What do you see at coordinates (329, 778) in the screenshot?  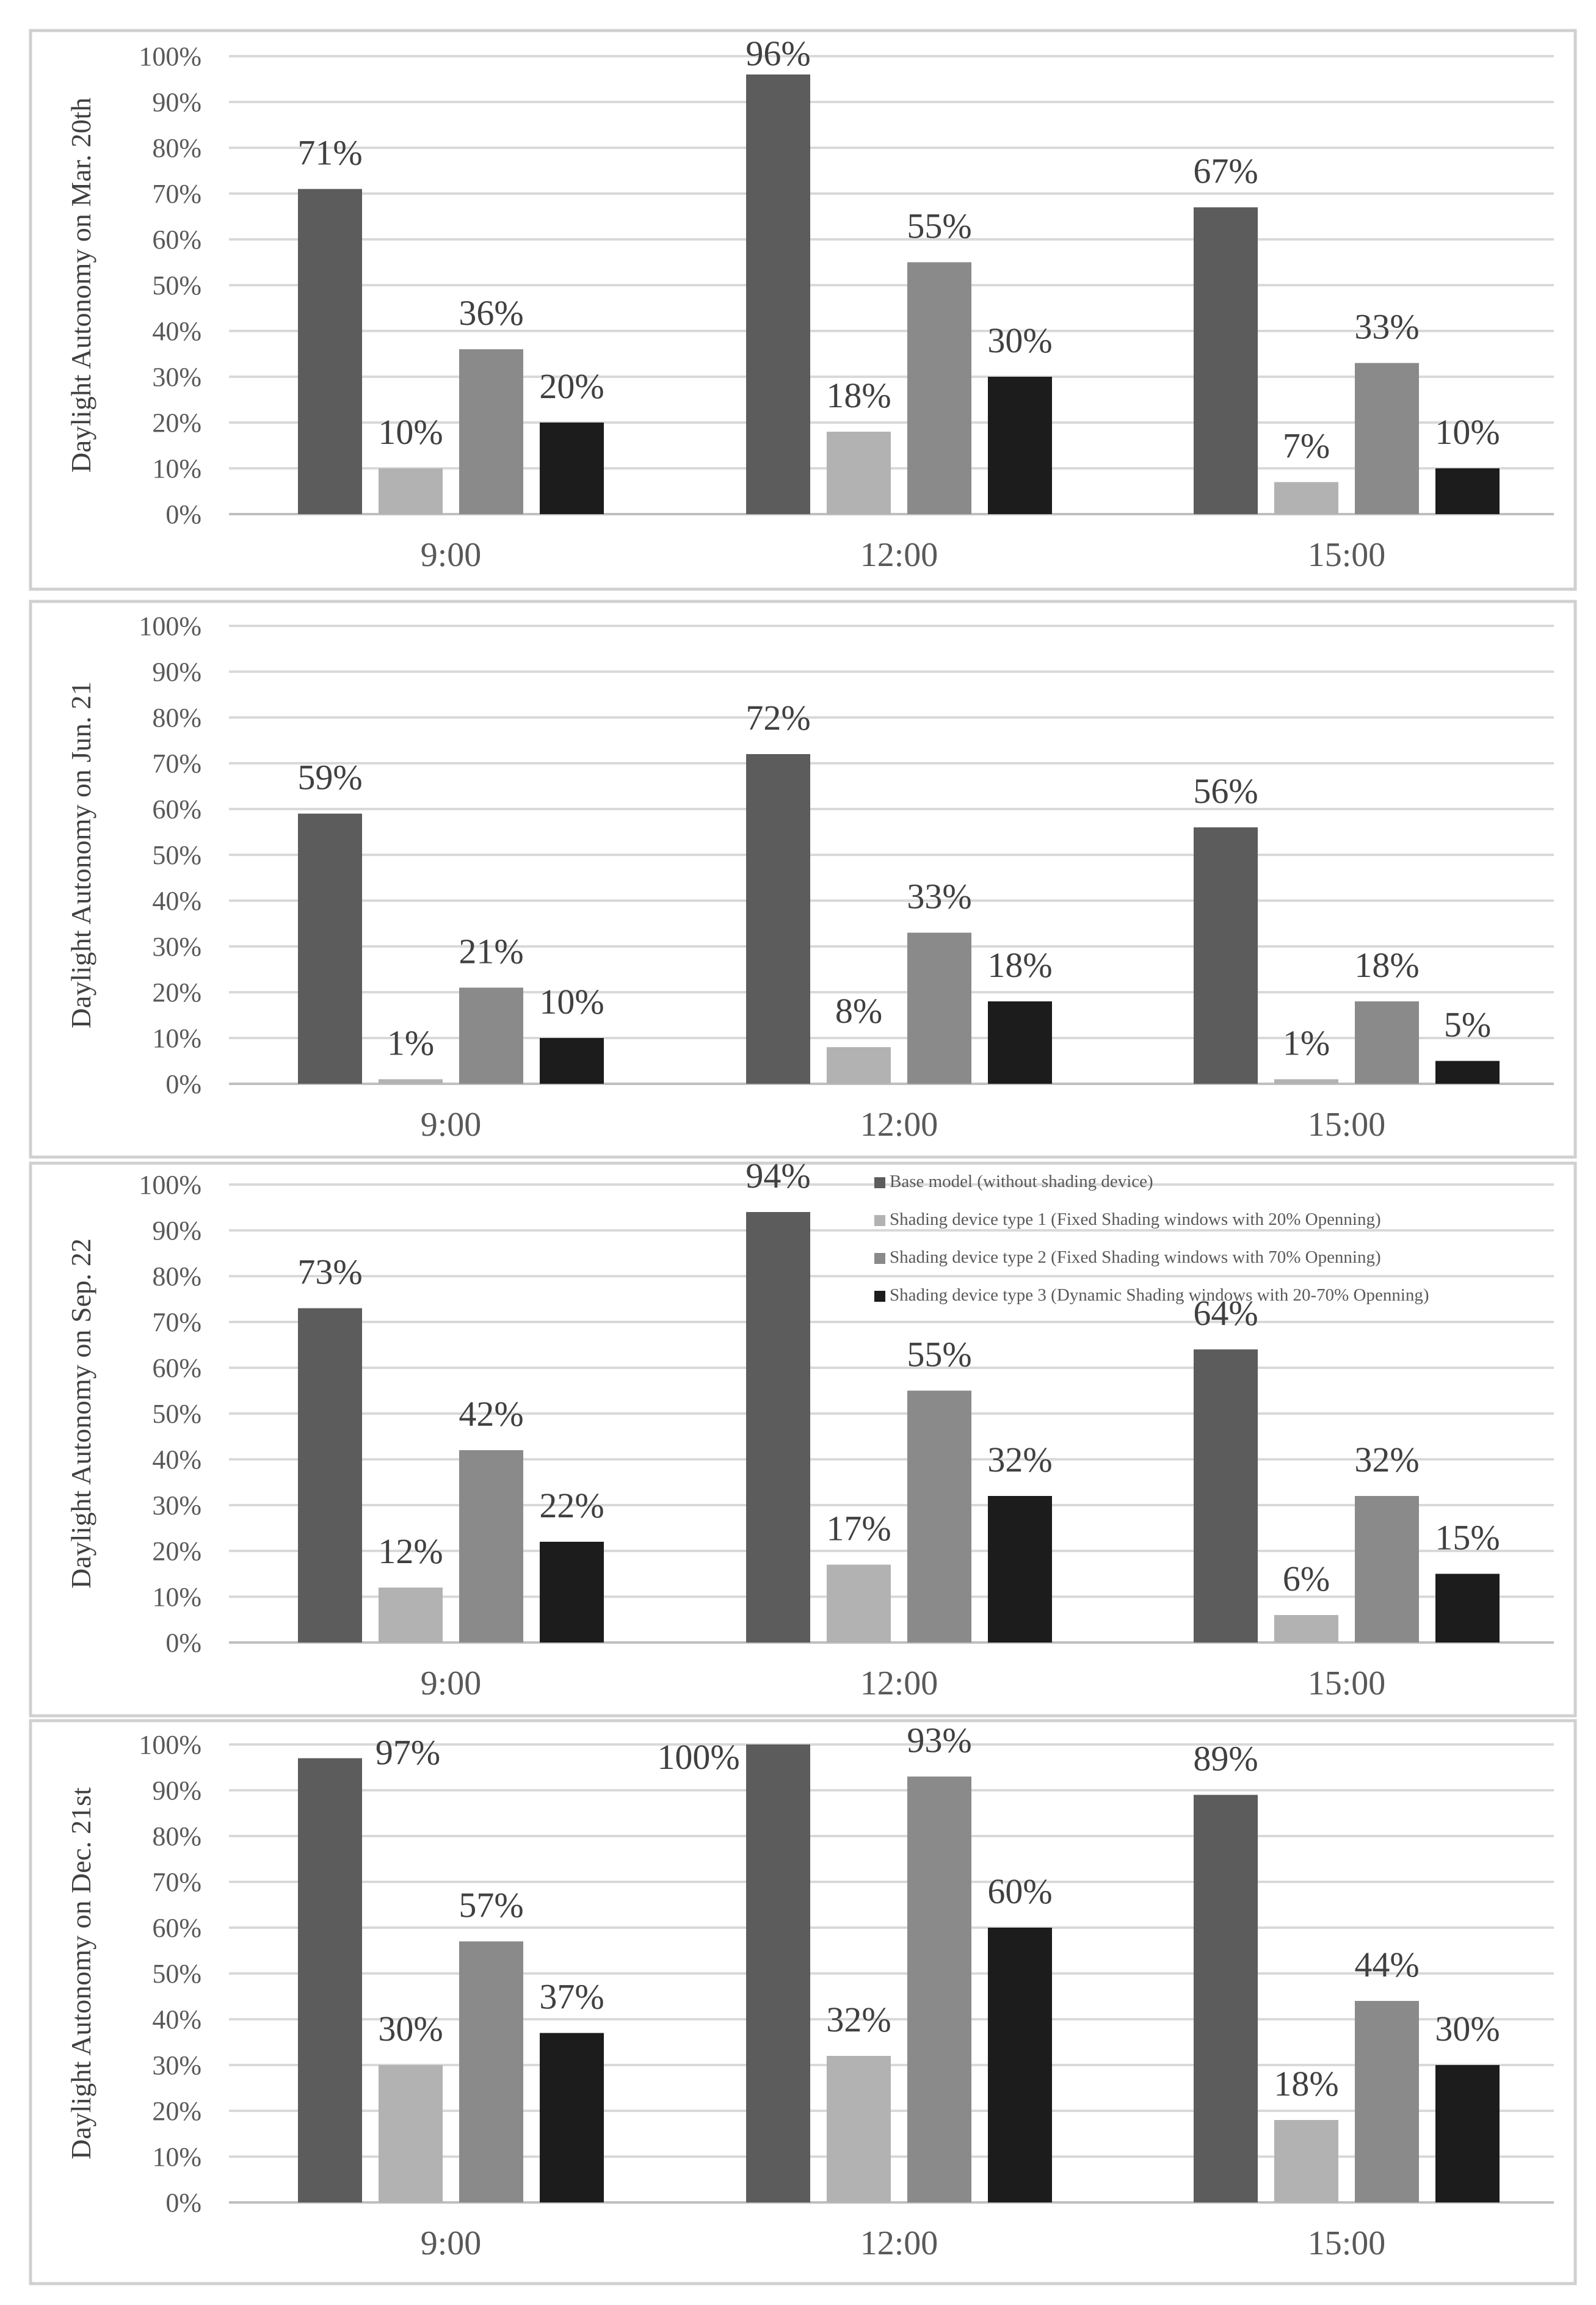 I see `data-label: 59%` at bounding box center [329, 778].